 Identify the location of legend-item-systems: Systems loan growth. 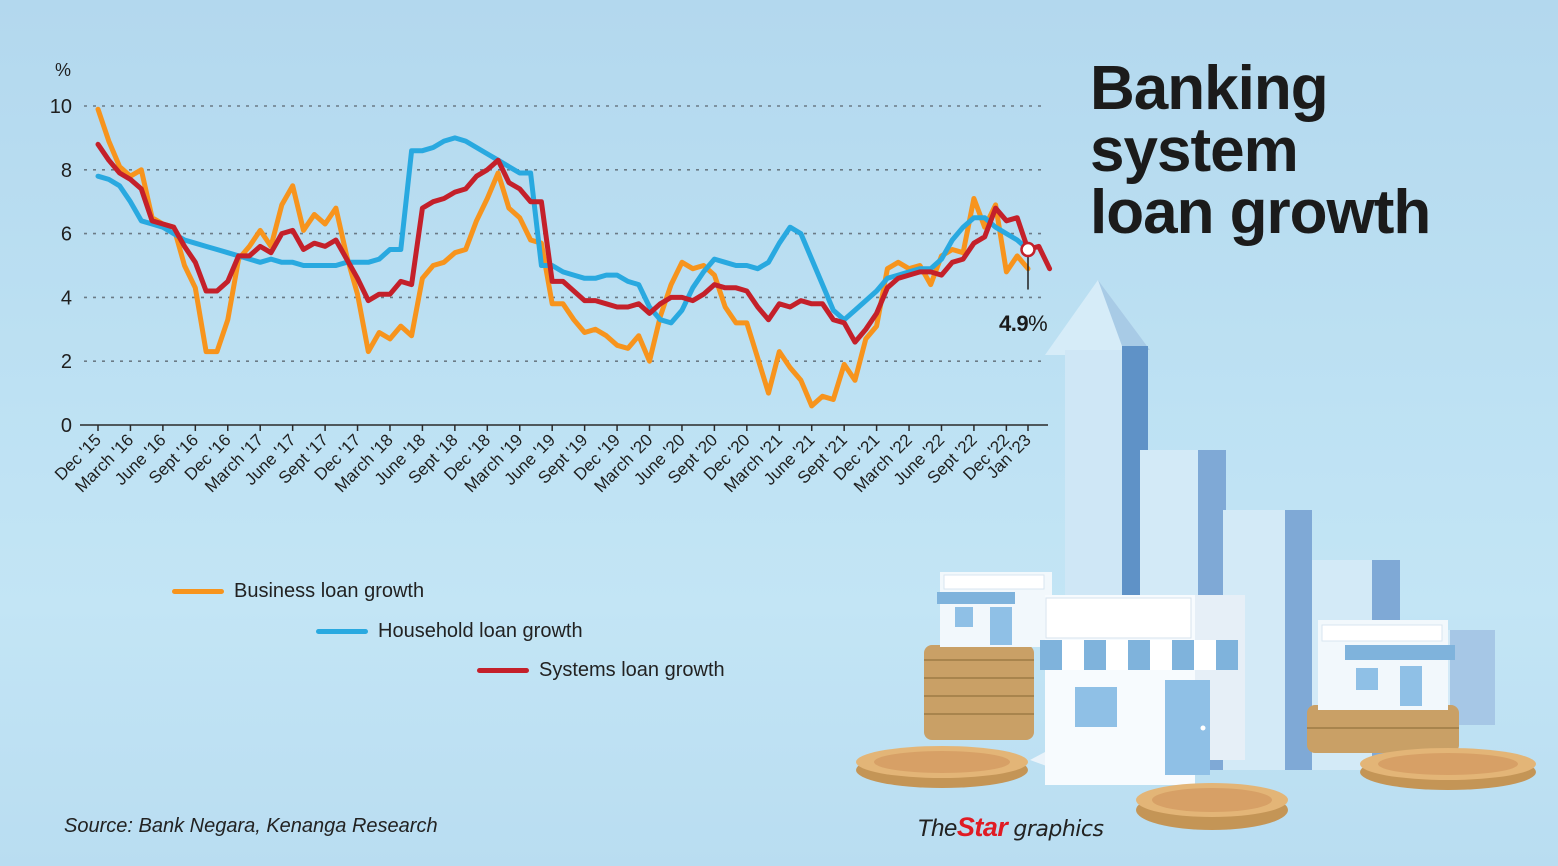
(601, 670).